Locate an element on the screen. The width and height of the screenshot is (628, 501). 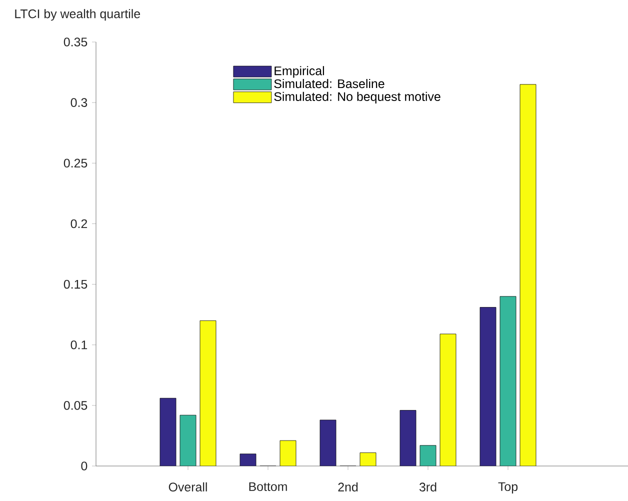
x-tick-label: Top is located at coordinates (508, 488).